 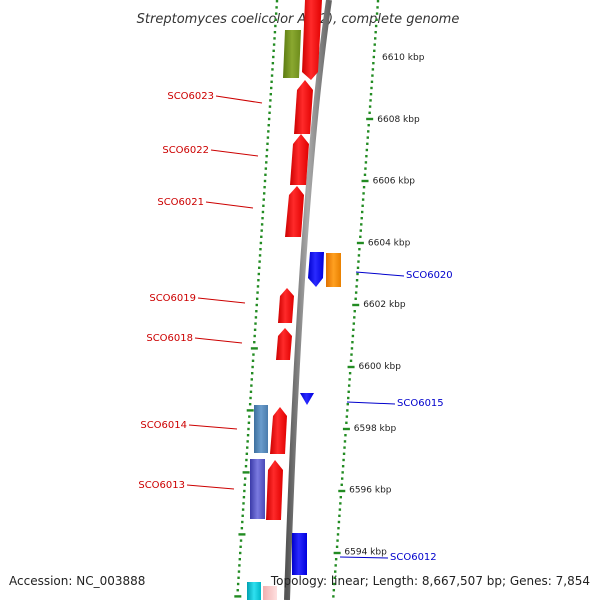 What do you see at coordinates (299, 159) in the screenshot?
I see `gene-sco6022` at bounding box center [299, 159].